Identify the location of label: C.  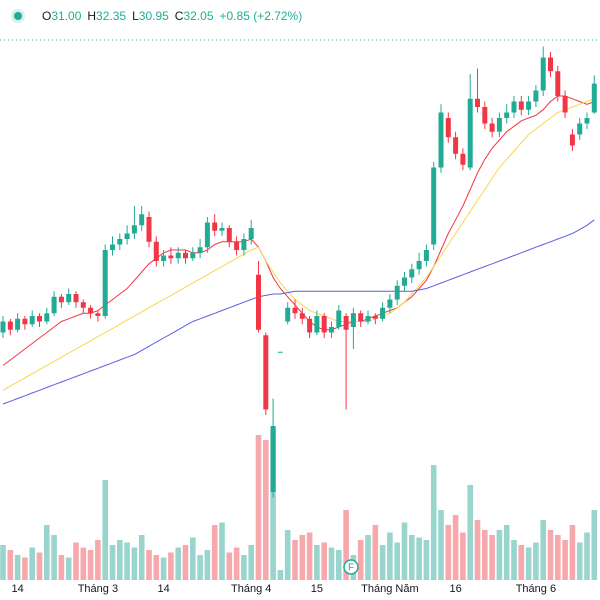
(179, 16).